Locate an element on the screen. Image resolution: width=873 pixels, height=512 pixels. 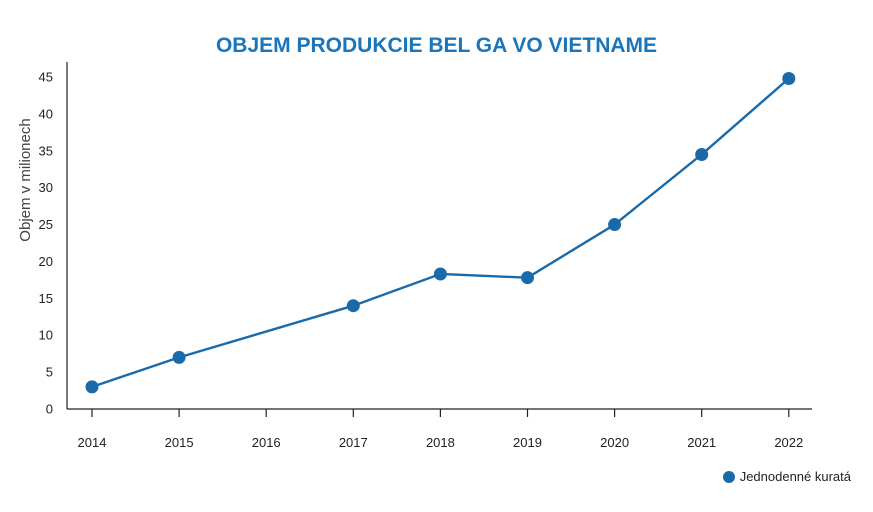
x-tick-label: 2014 is located at coordinates (92, 442).